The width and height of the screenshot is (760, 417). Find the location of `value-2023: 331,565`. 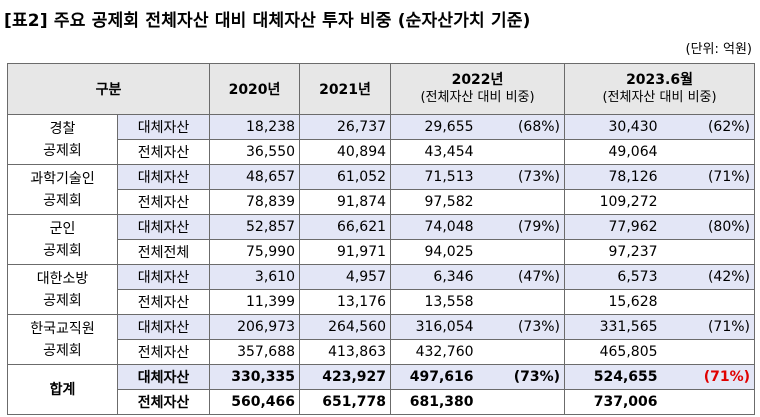

value-2023: 331,565 is located at coordinates (613, 327).